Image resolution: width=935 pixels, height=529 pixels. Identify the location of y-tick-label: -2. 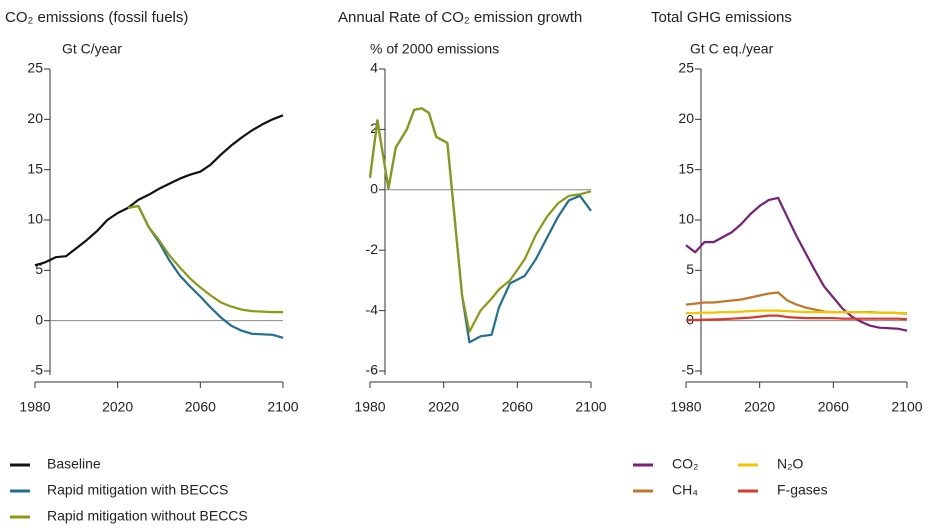
(372, 249).